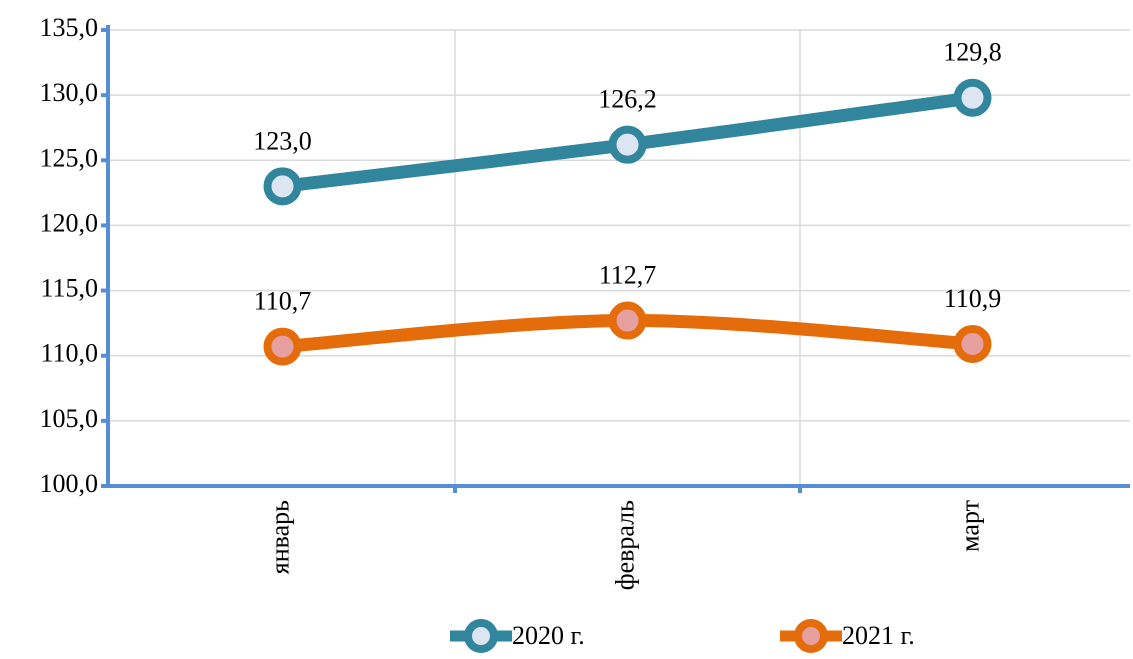  Describe the element at coordinates (548, 635) in the screenshot. I see `legend-label: 2020 г.` at that location.